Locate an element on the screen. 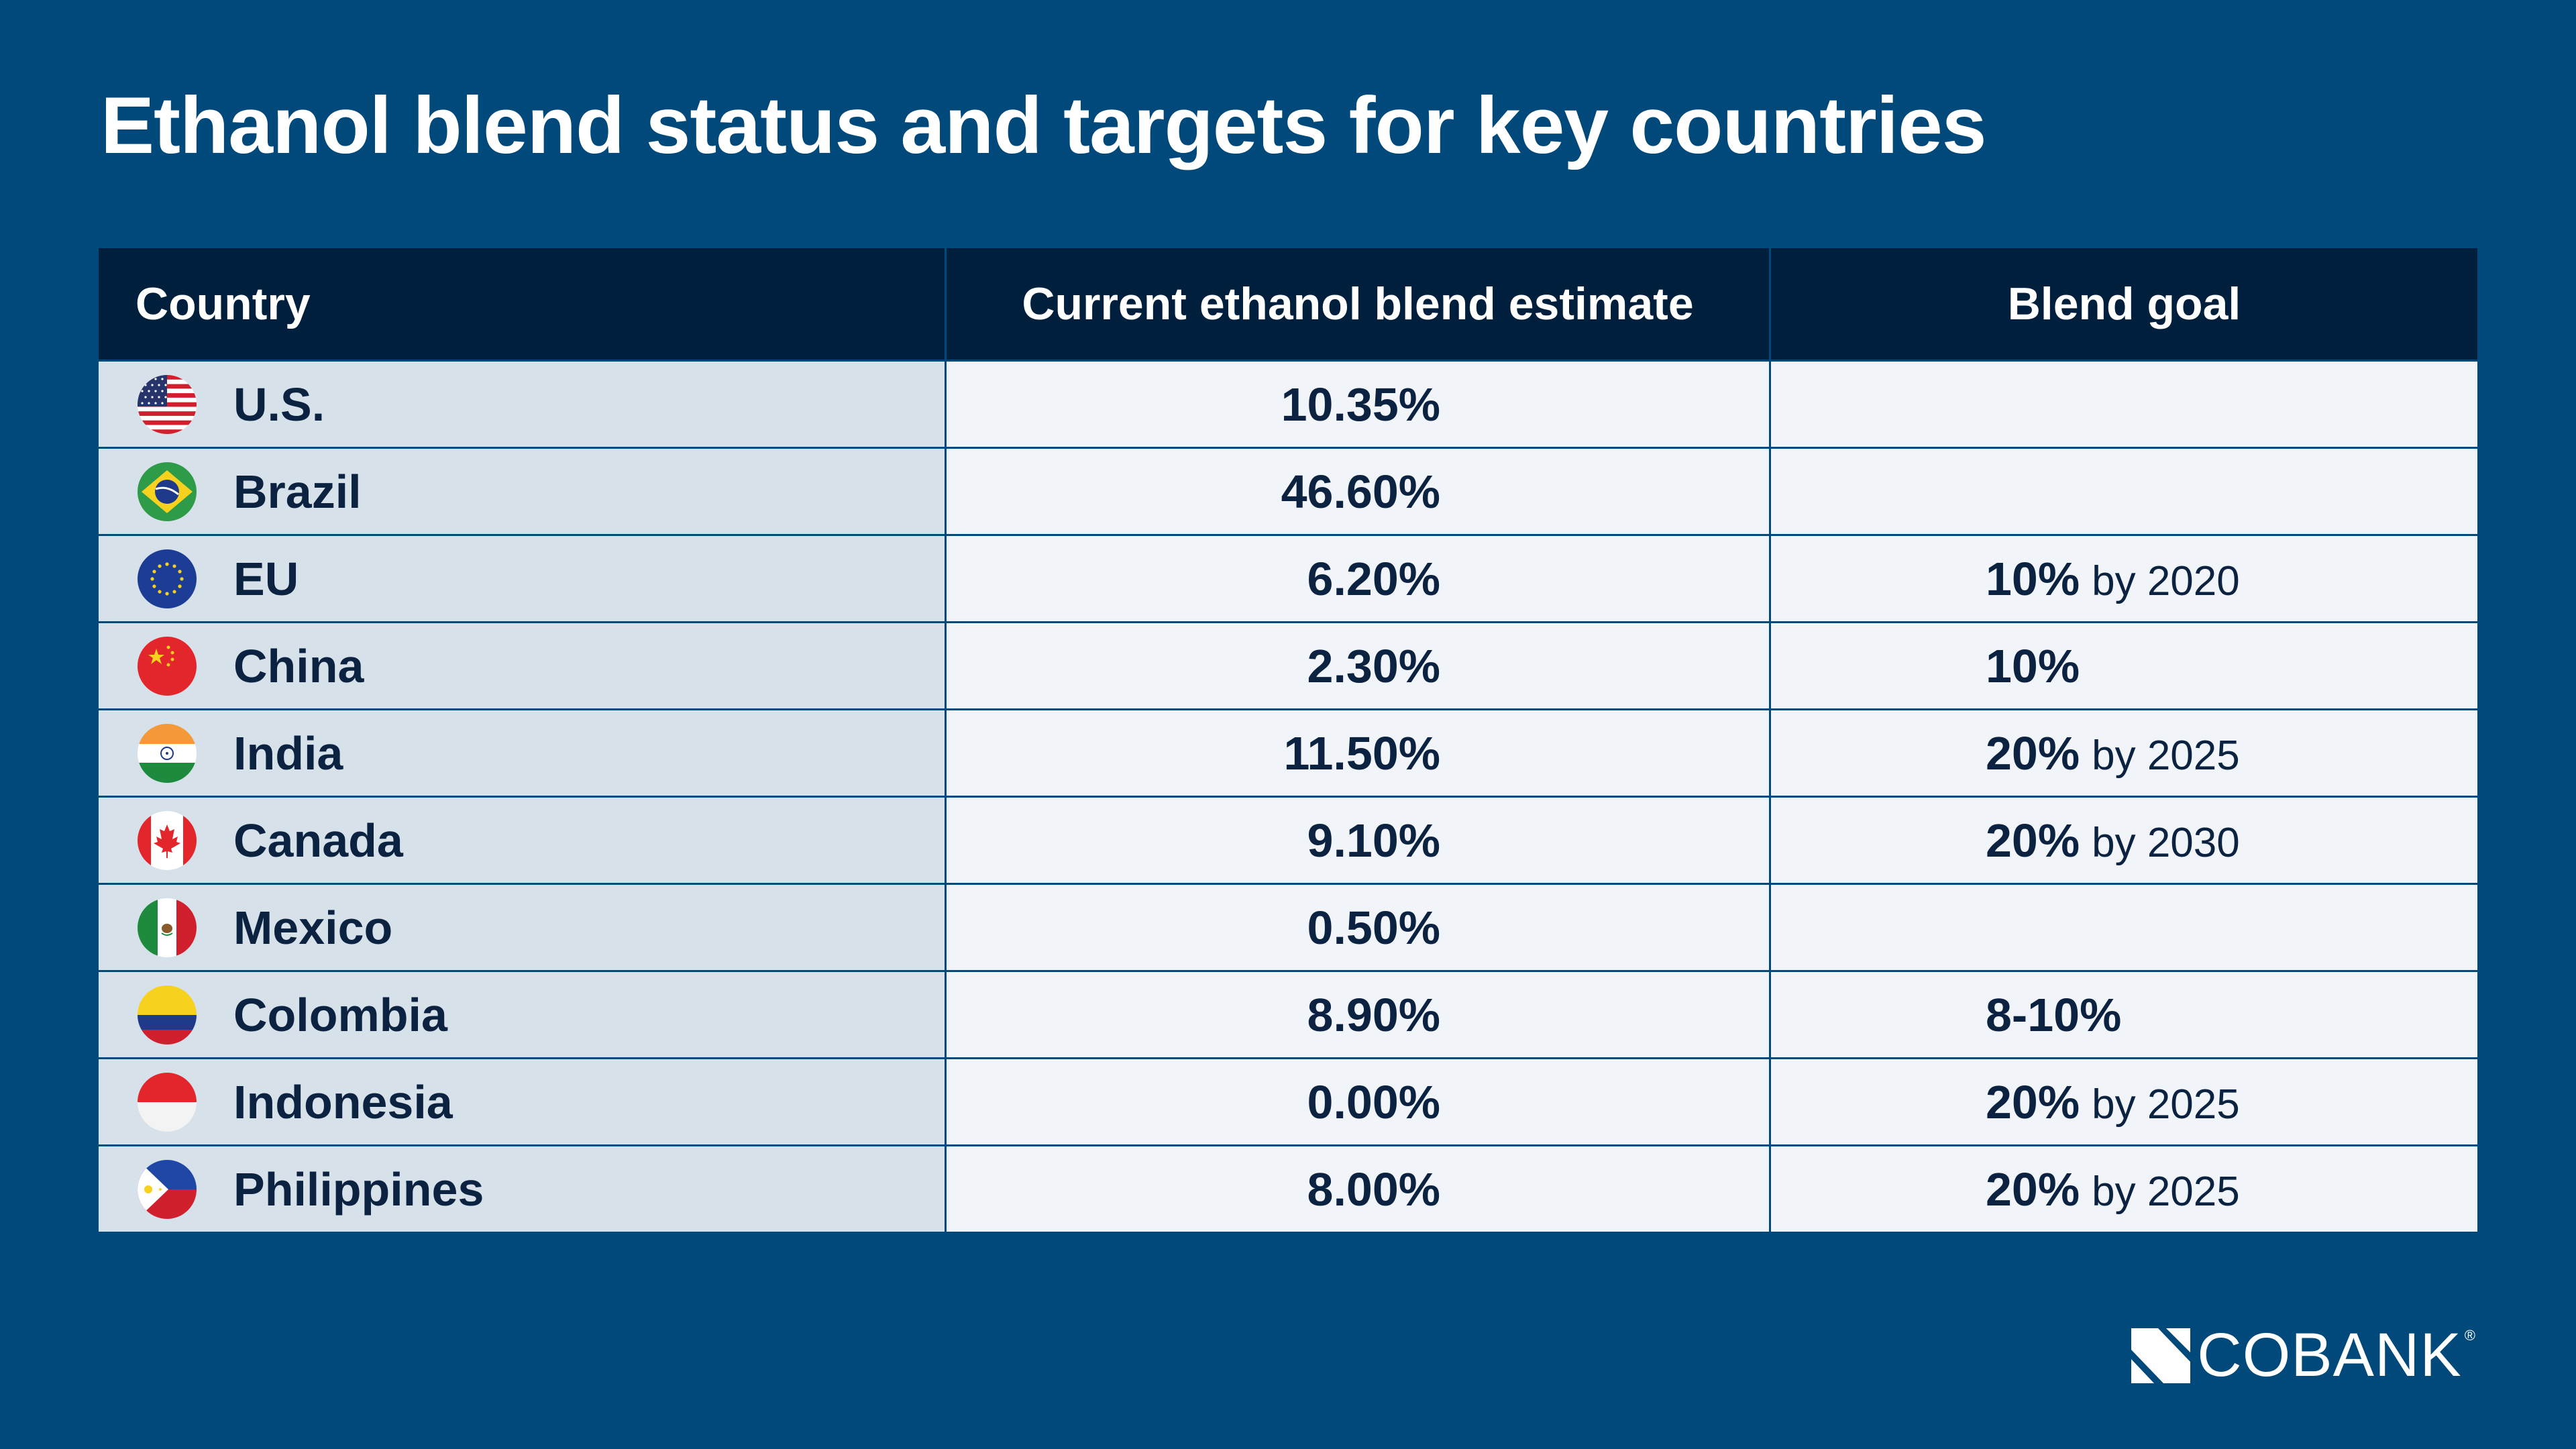  table-row: Canada 9.10% 20% by 2030 is located at coordinates (1288, 840).